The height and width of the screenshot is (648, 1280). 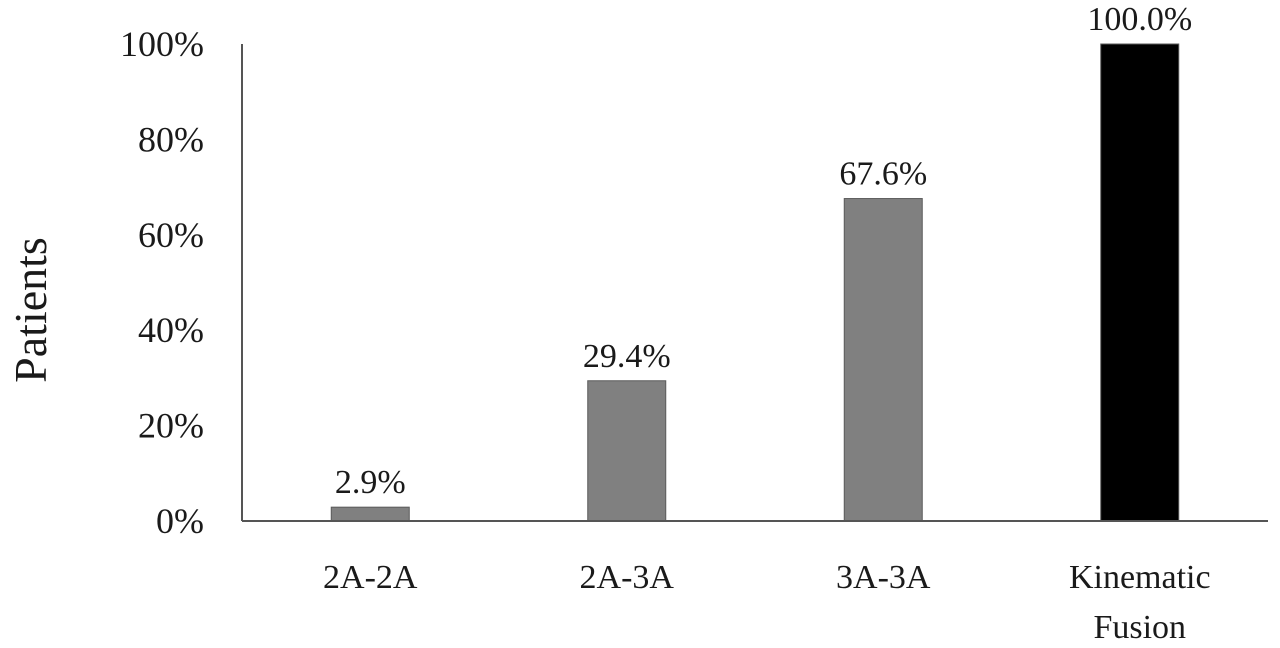 I want to click on x-category-label: Kinematic, so click(x=1140, y=577).